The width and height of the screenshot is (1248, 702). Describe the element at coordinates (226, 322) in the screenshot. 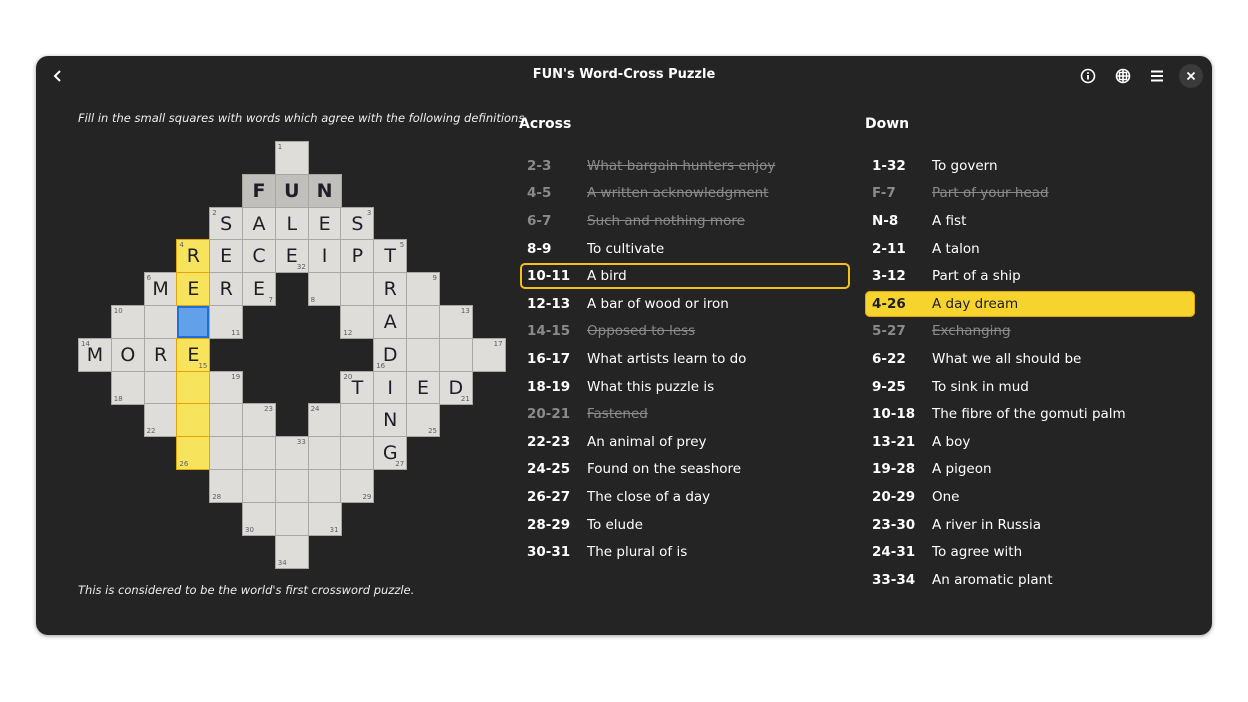

I see `grid-cell: 11` at that location.